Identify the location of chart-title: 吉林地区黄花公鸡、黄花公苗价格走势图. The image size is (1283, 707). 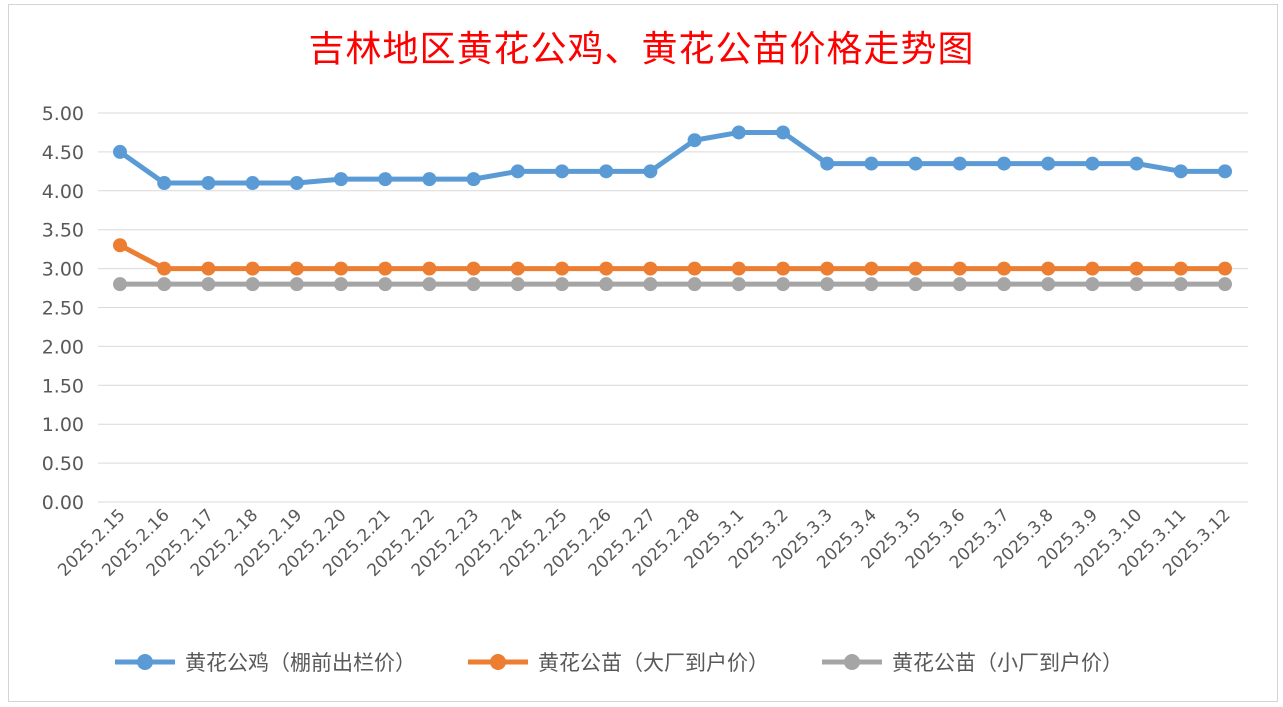
(641, 49).